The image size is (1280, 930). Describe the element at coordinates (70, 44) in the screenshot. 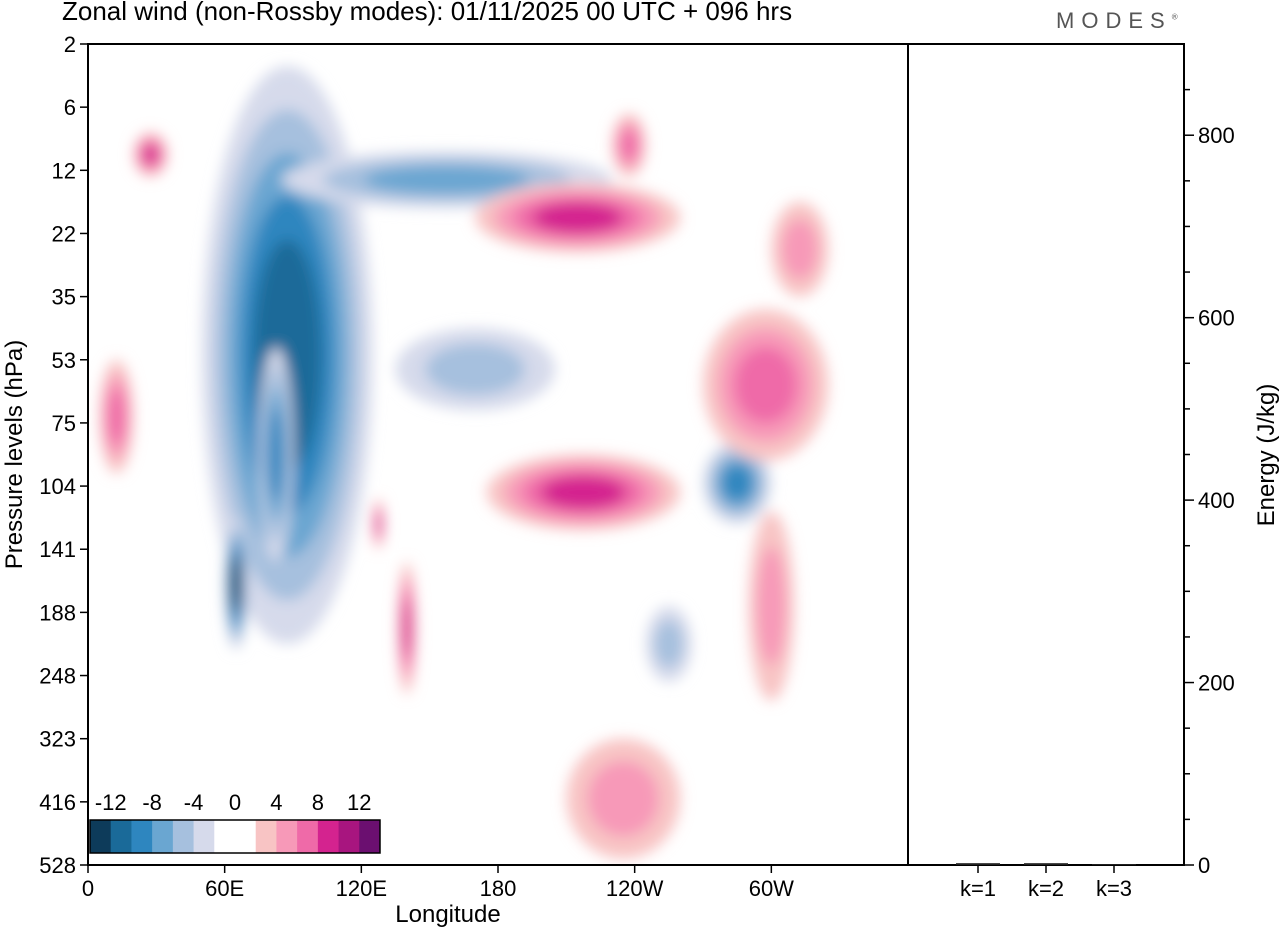

I see `y-tick-label: 2` at that location.